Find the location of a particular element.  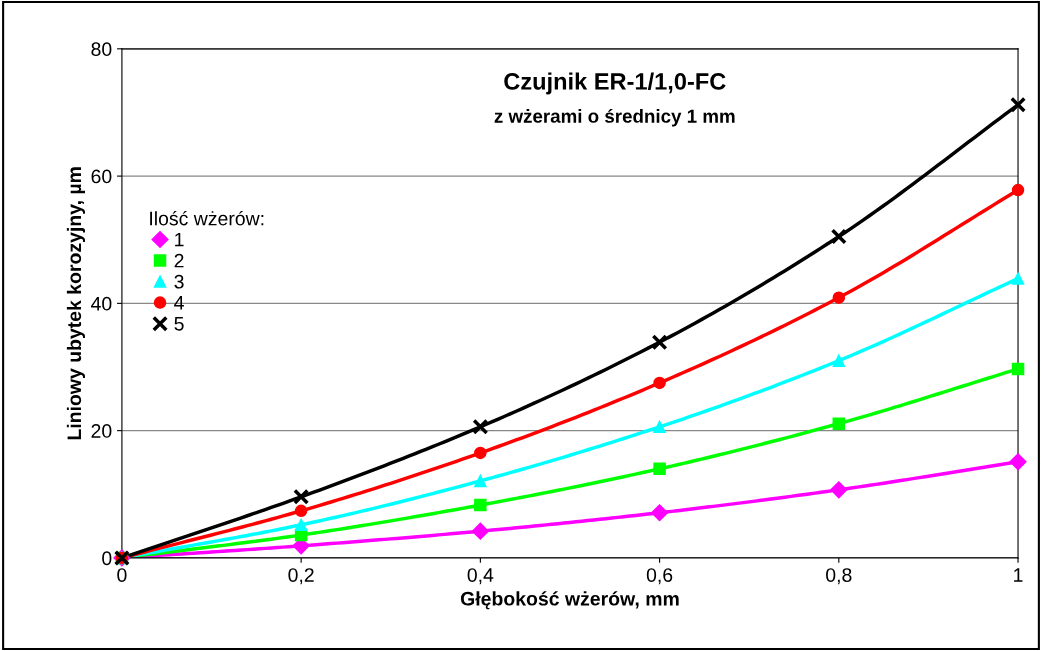

legend-label: 2 is located at coordinates (179, 260).